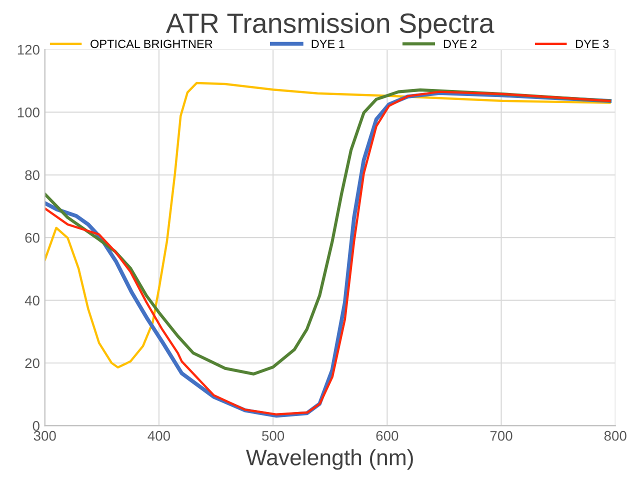 The height and width of the screenshot is (495, 641). Describe the element at coordinates (592, 44) in the screenshot. I see `legend-label: DYE 3` at that location.